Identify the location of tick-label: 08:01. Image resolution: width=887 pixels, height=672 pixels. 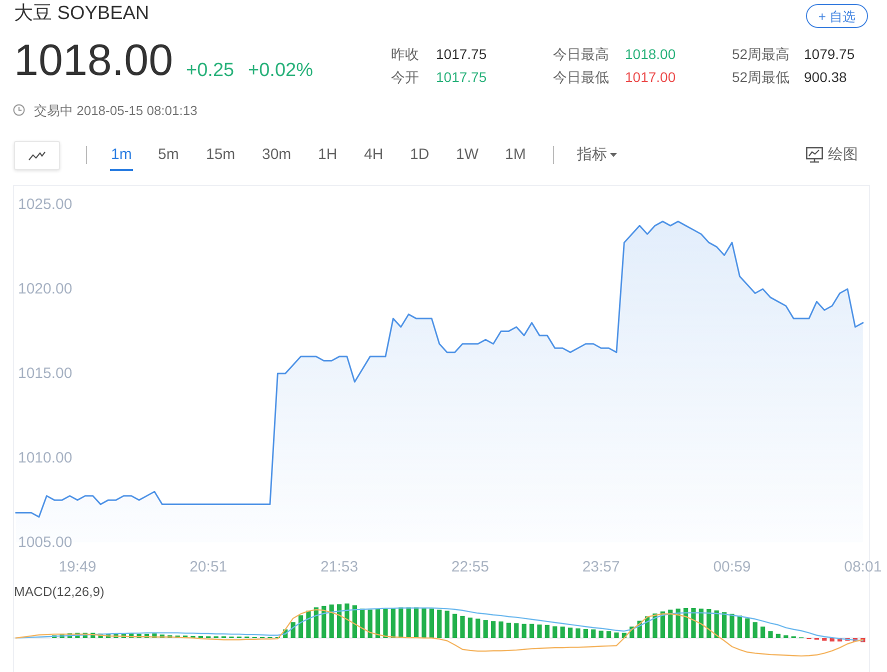
(863, 567).